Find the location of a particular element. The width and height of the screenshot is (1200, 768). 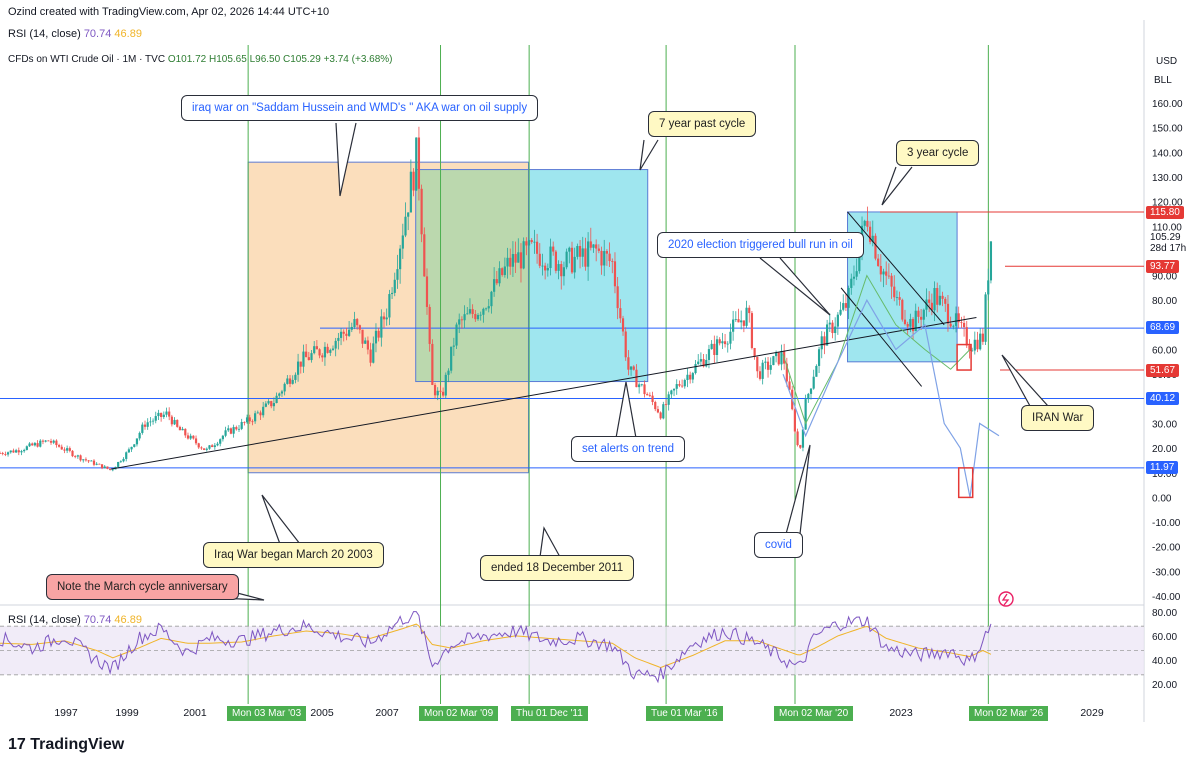

callout-march-note: Note the March cycle anniversary is located at coordinates (142, 587).